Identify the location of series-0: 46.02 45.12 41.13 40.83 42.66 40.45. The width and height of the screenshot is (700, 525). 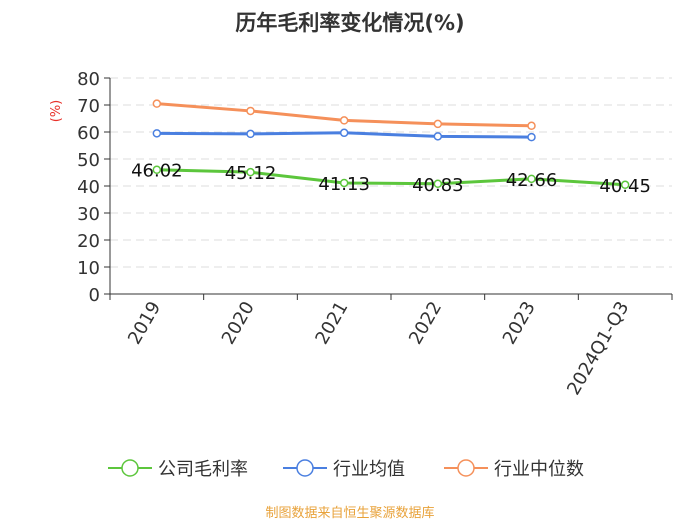
(391, 179).